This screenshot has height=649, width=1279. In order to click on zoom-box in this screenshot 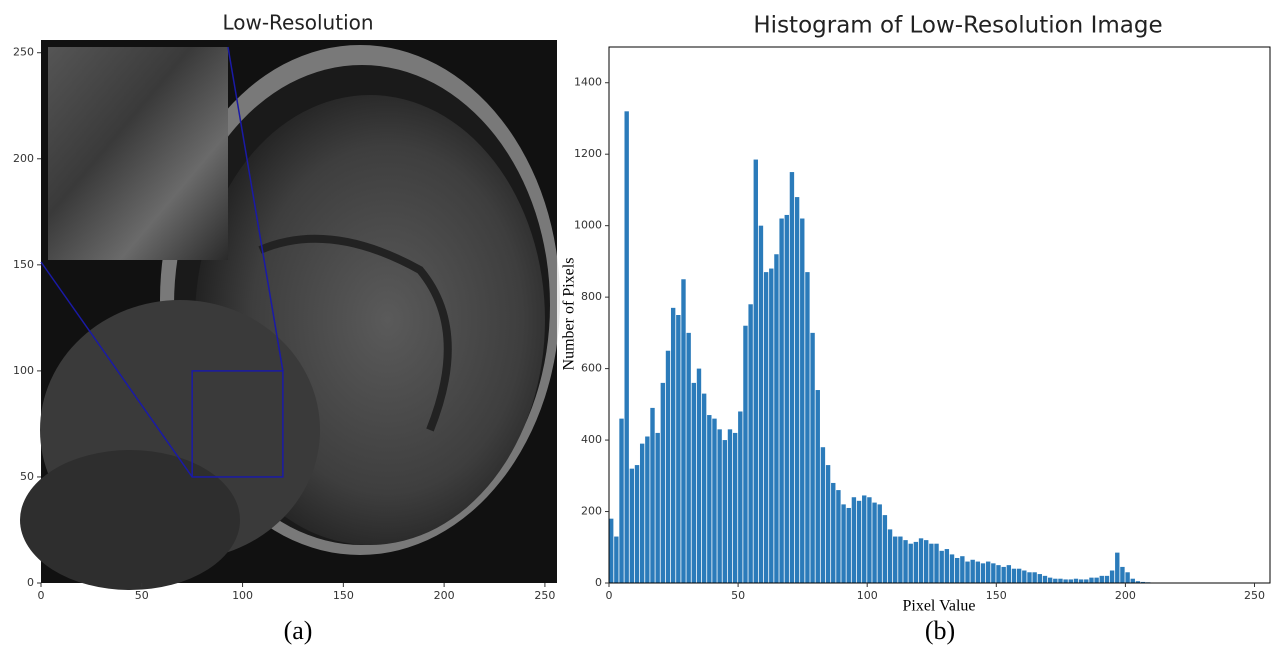, I will do `click(237, 424)`.